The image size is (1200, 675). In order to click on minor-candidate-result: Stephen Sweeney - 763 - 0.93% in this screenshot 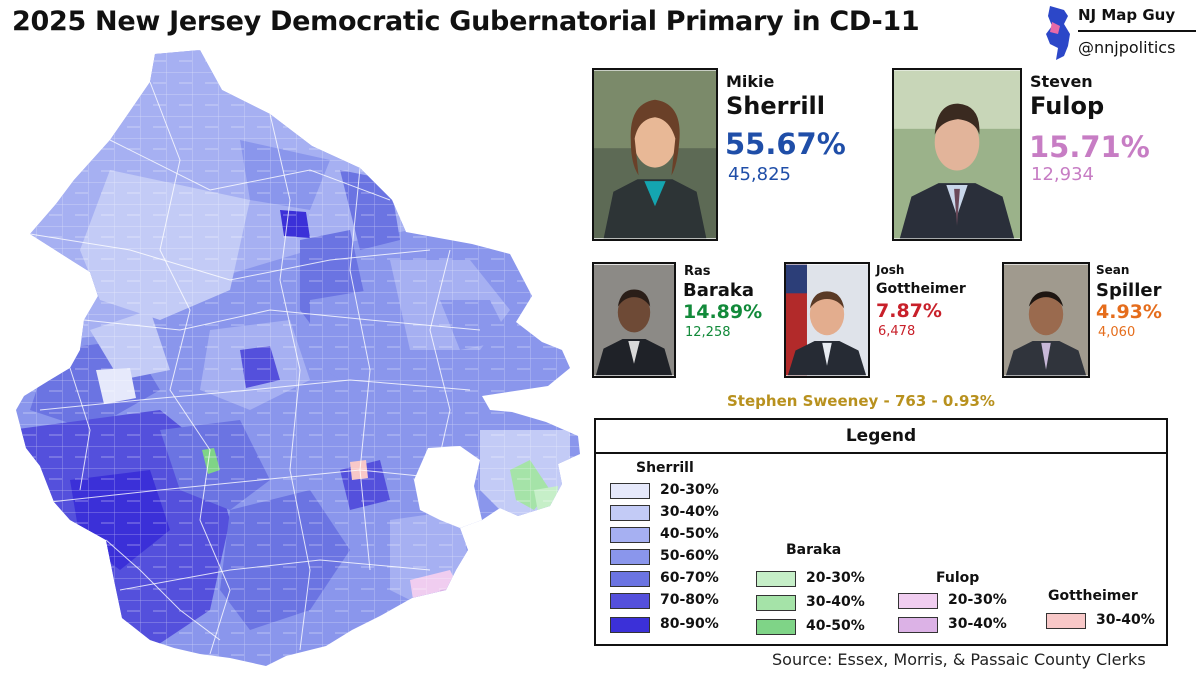, I will do `click(861, 401)`.